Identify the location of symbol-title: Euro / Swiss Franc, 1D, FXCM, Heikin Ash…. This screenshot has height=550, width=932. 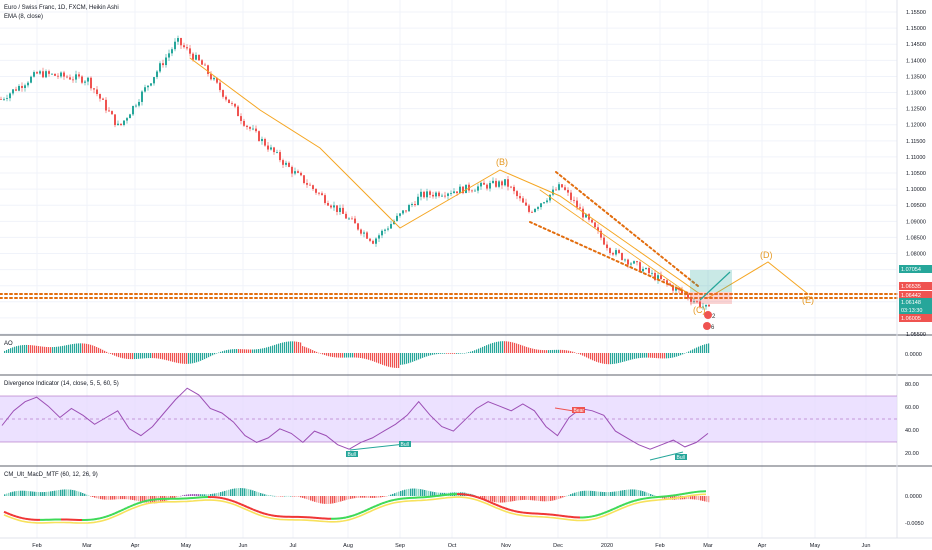
(61, 8).